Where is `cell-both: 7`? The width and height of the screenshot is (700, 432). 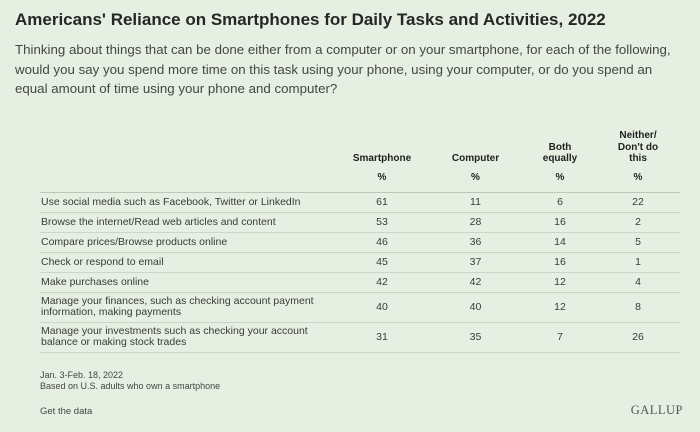
cell-both: 7 is located at coordinates (560, 337).